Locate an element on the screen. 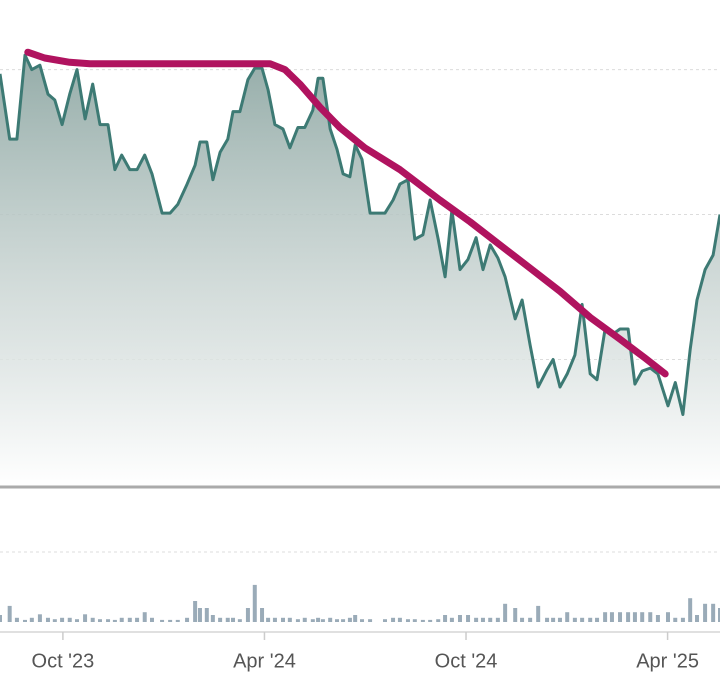 This screenshot has width=720, height=680. x-tick-label: Apr '24 is located at coordinates (264, 661).